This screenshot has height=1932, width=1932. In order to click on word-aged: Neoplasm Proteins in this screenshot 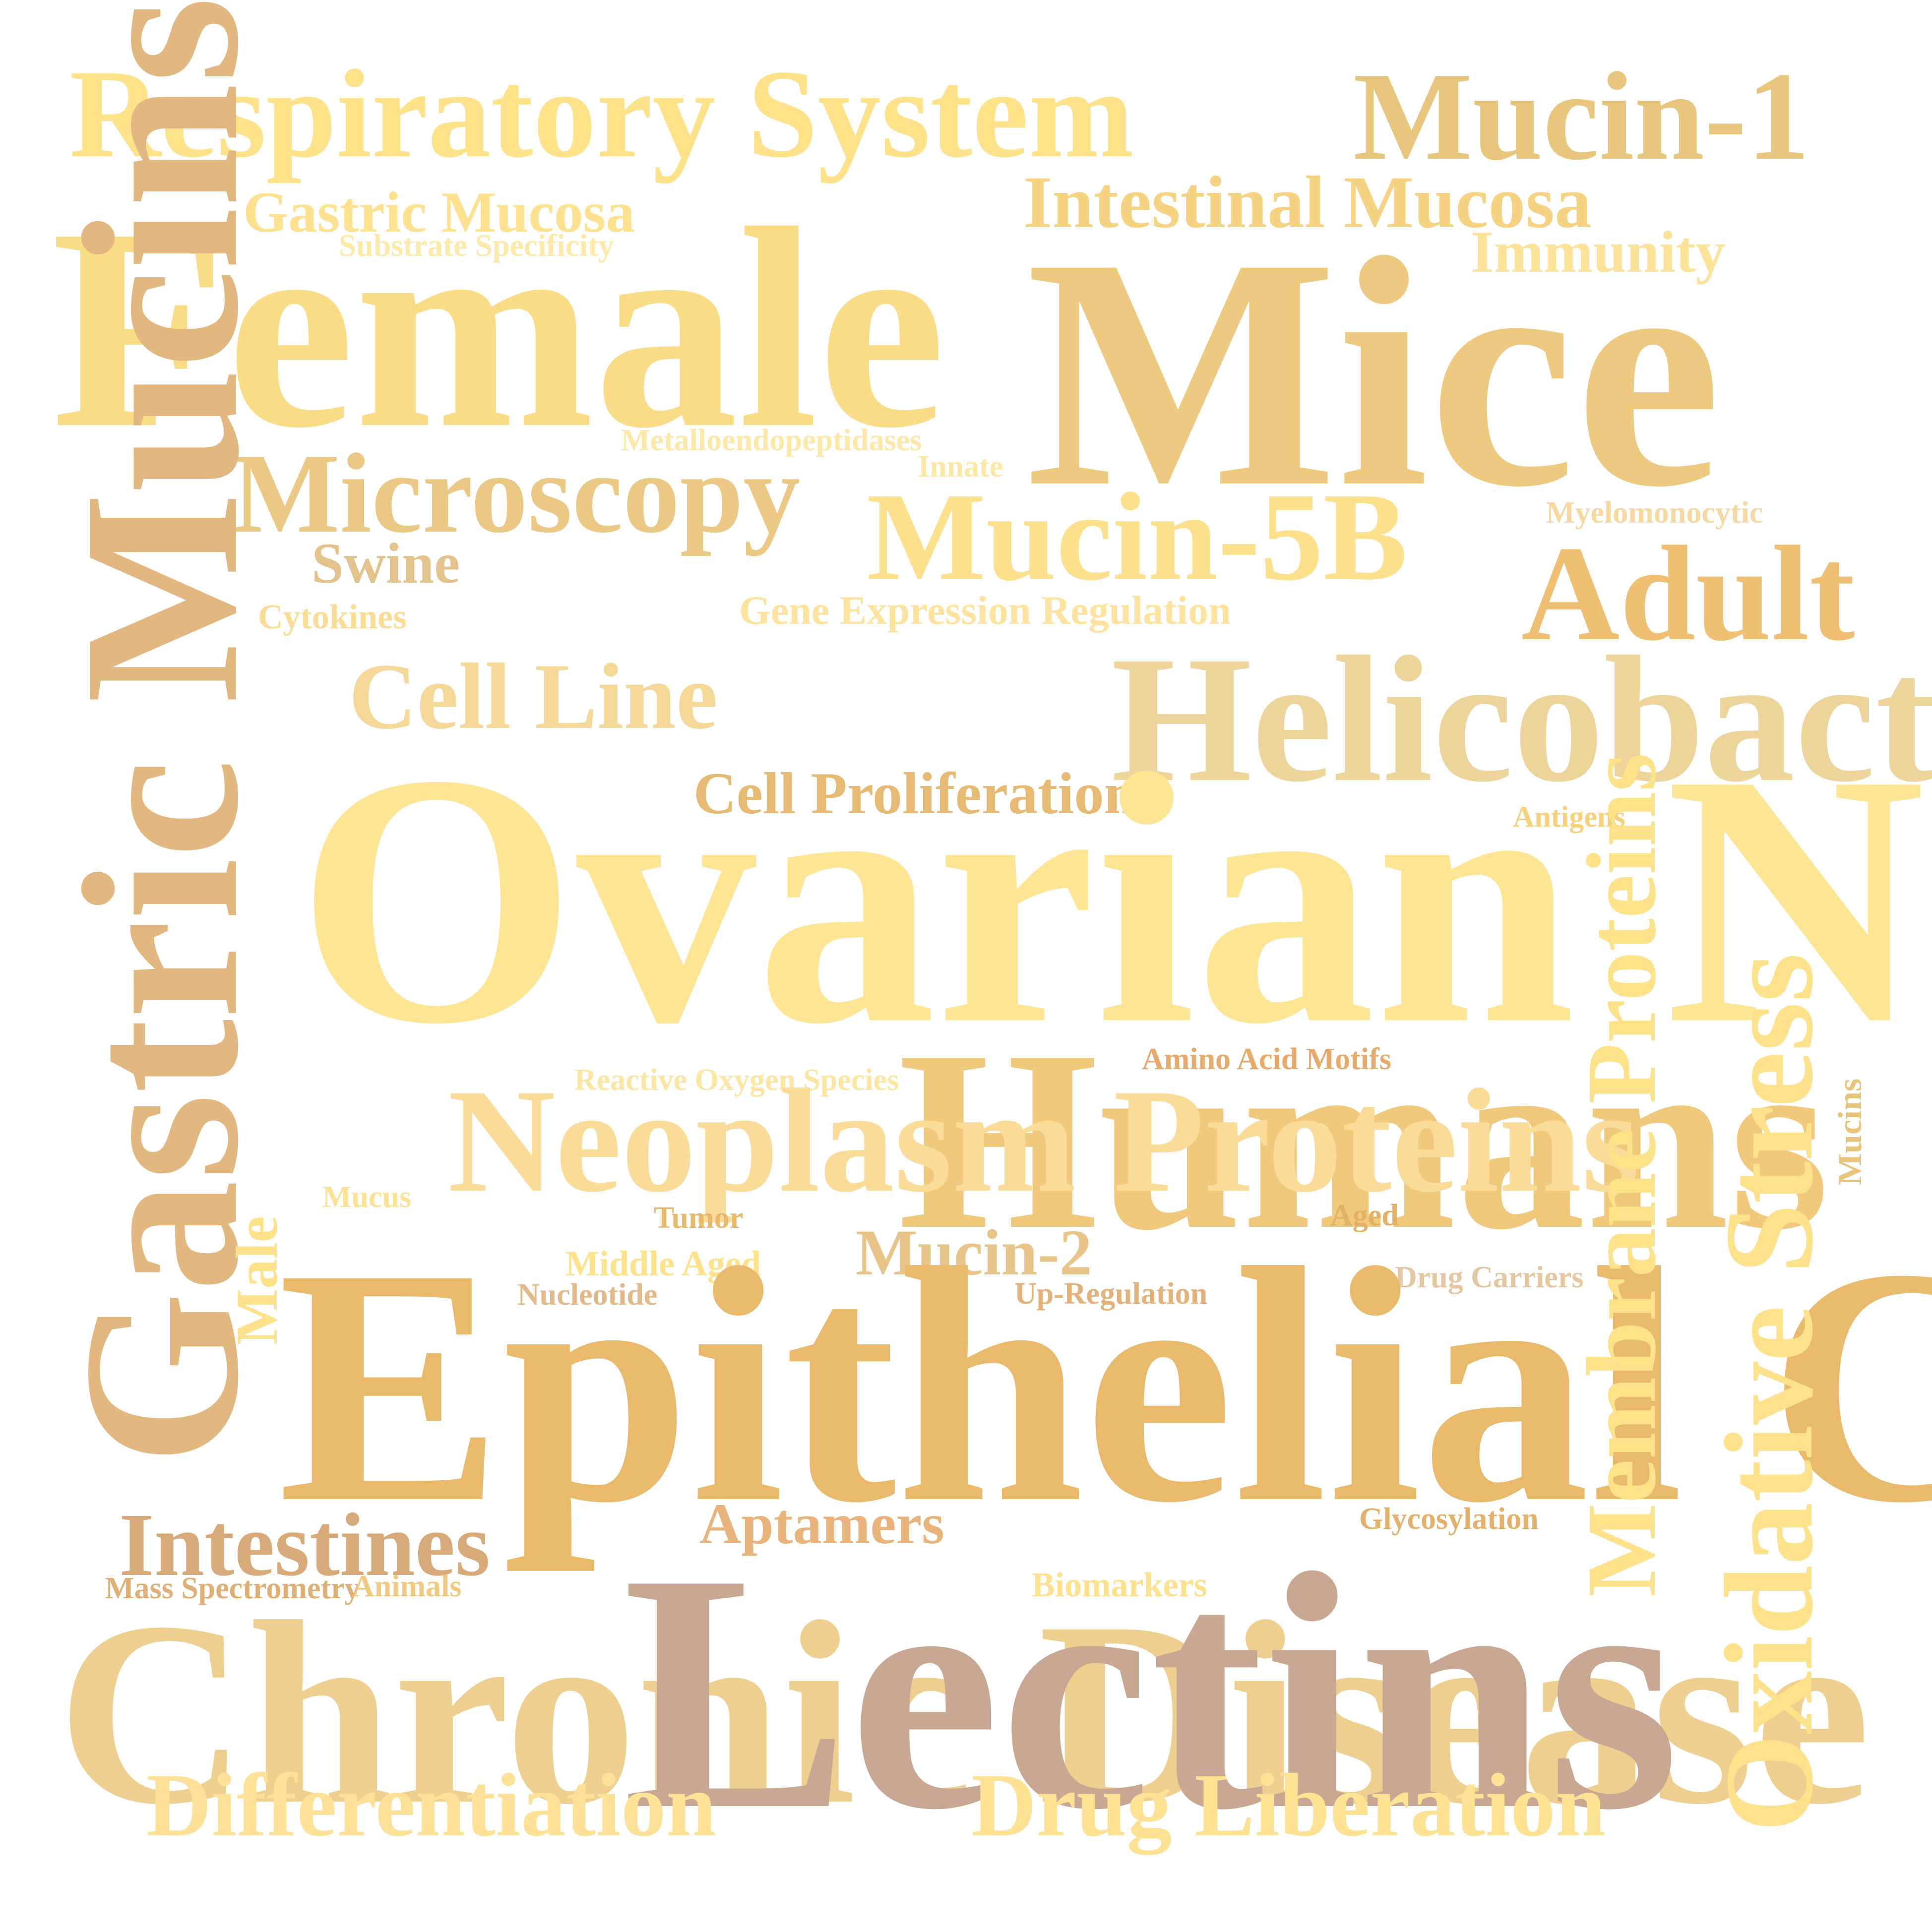, I will do `click(1044, 1140)`.